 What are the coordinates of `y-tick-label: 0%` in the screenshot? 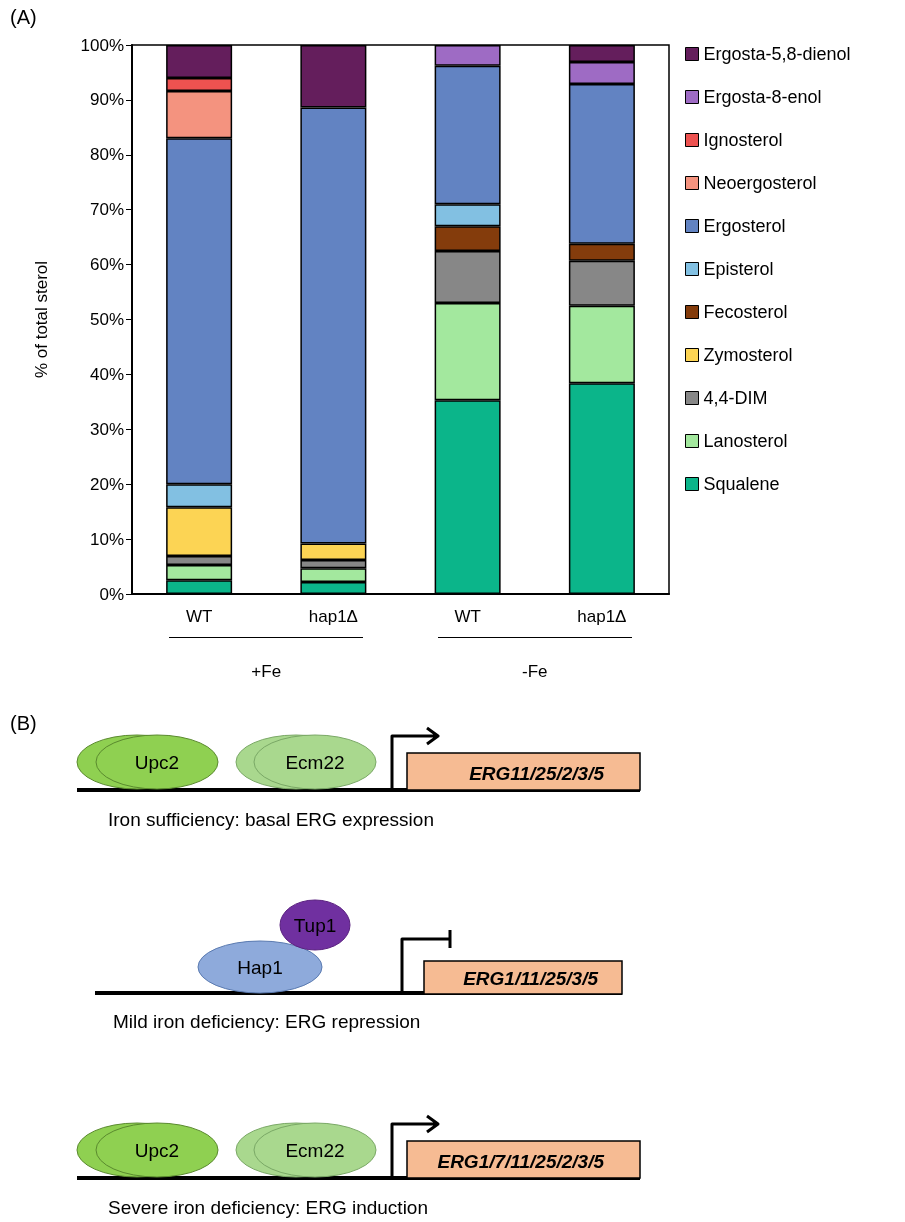 It's located at (111, 594).